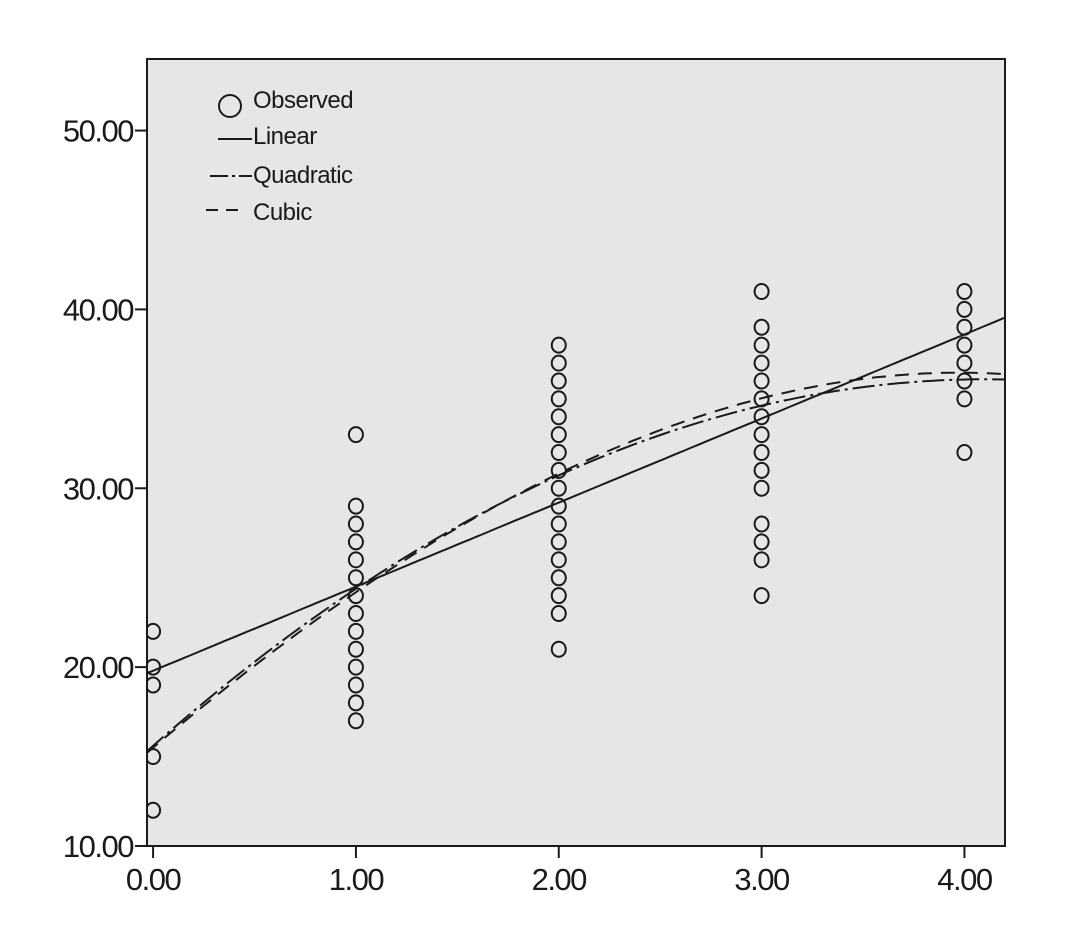 The image size is (1080, 929). What do you see at coordinates (98, 846) in the screenshot?
I see `y-tick-label: 10.00` at bounding box center [98, 846].